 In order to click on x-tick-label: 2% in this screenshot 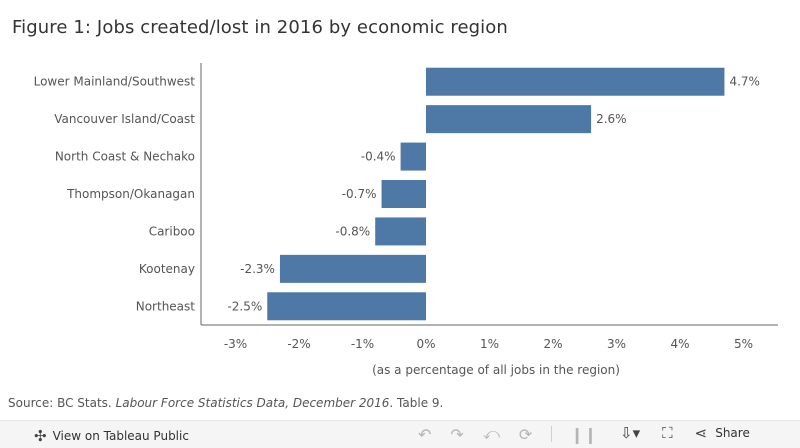, I will do `click(552, 344)`.